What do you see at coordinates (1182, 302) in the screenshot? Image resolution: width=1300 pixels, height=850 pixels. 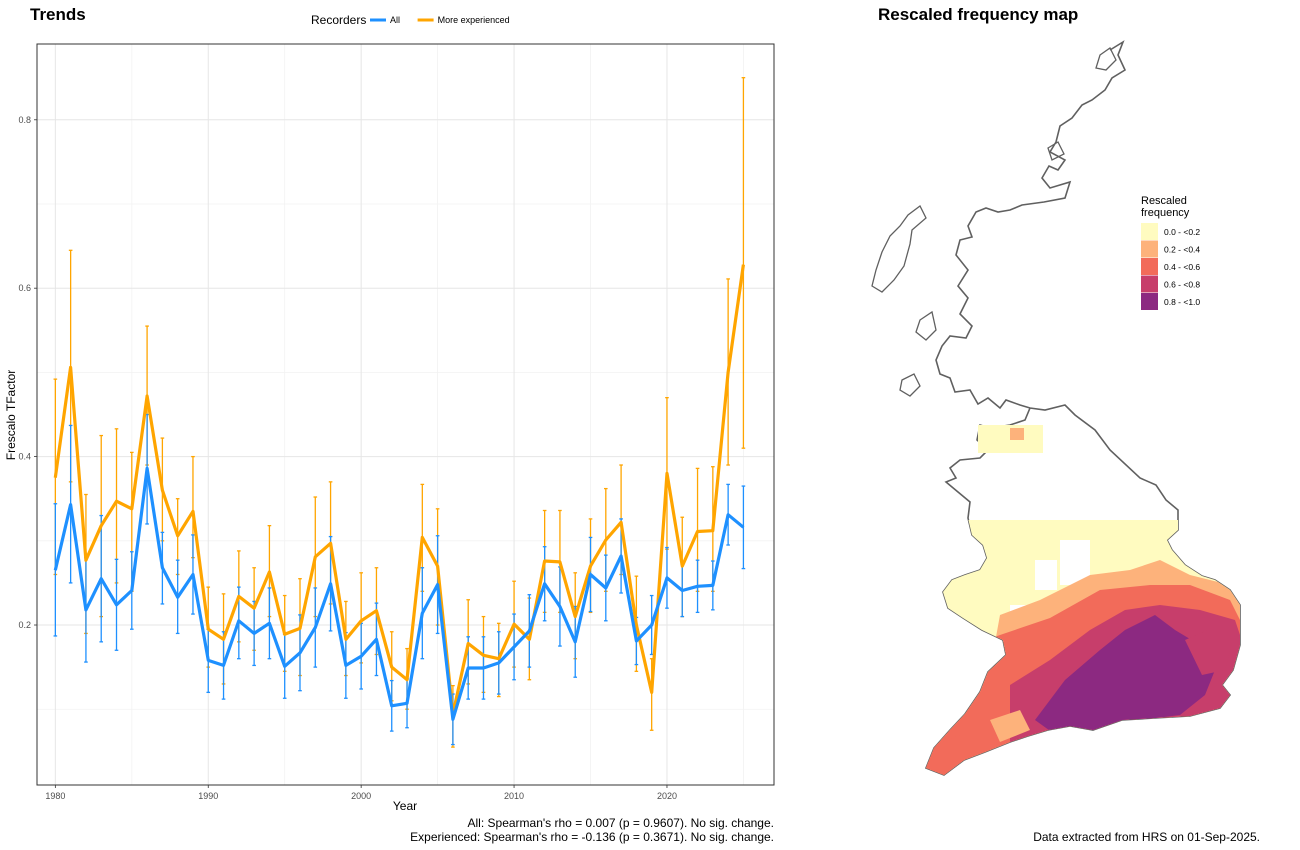 I see `map-legend-label: 0.8 - <1.0` at bounding box center [1182, 302].